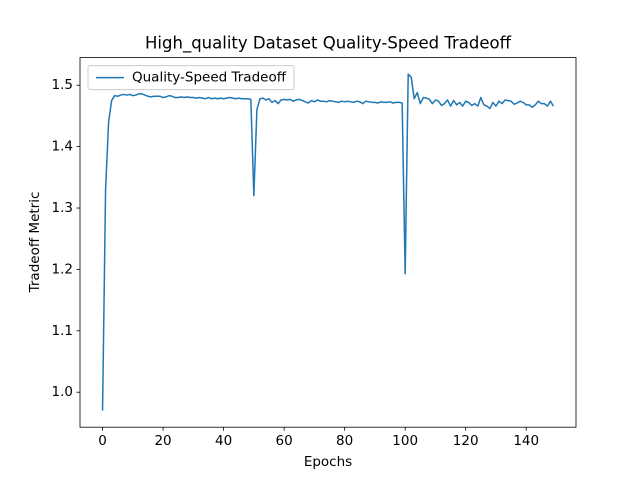  Describe the element at coordinates (405, 441) in the screenshot. I see `x-tick-label: 100` at that location.